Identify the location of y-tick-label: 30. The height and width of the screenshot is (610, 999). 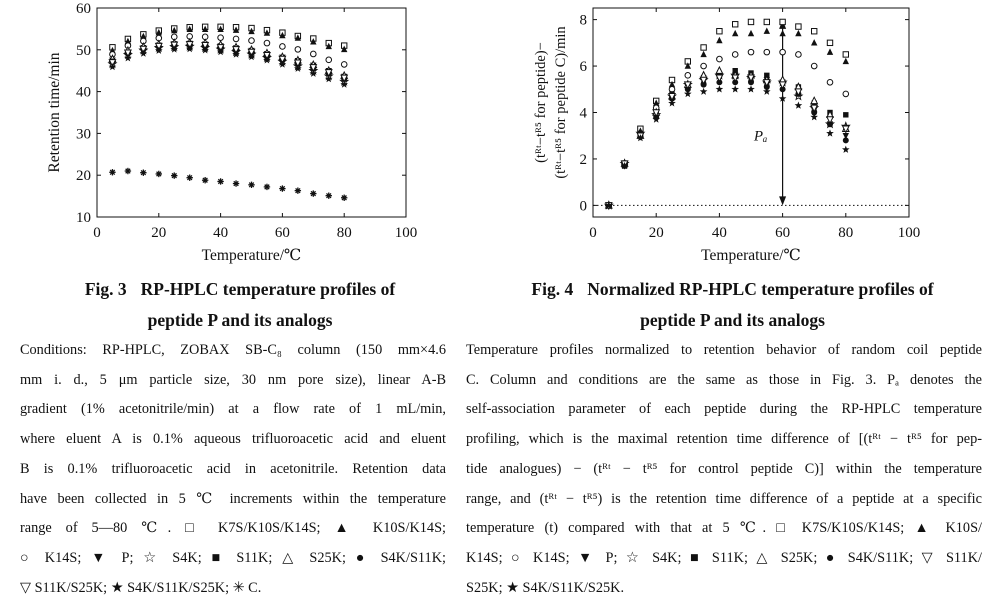
(83, 134).